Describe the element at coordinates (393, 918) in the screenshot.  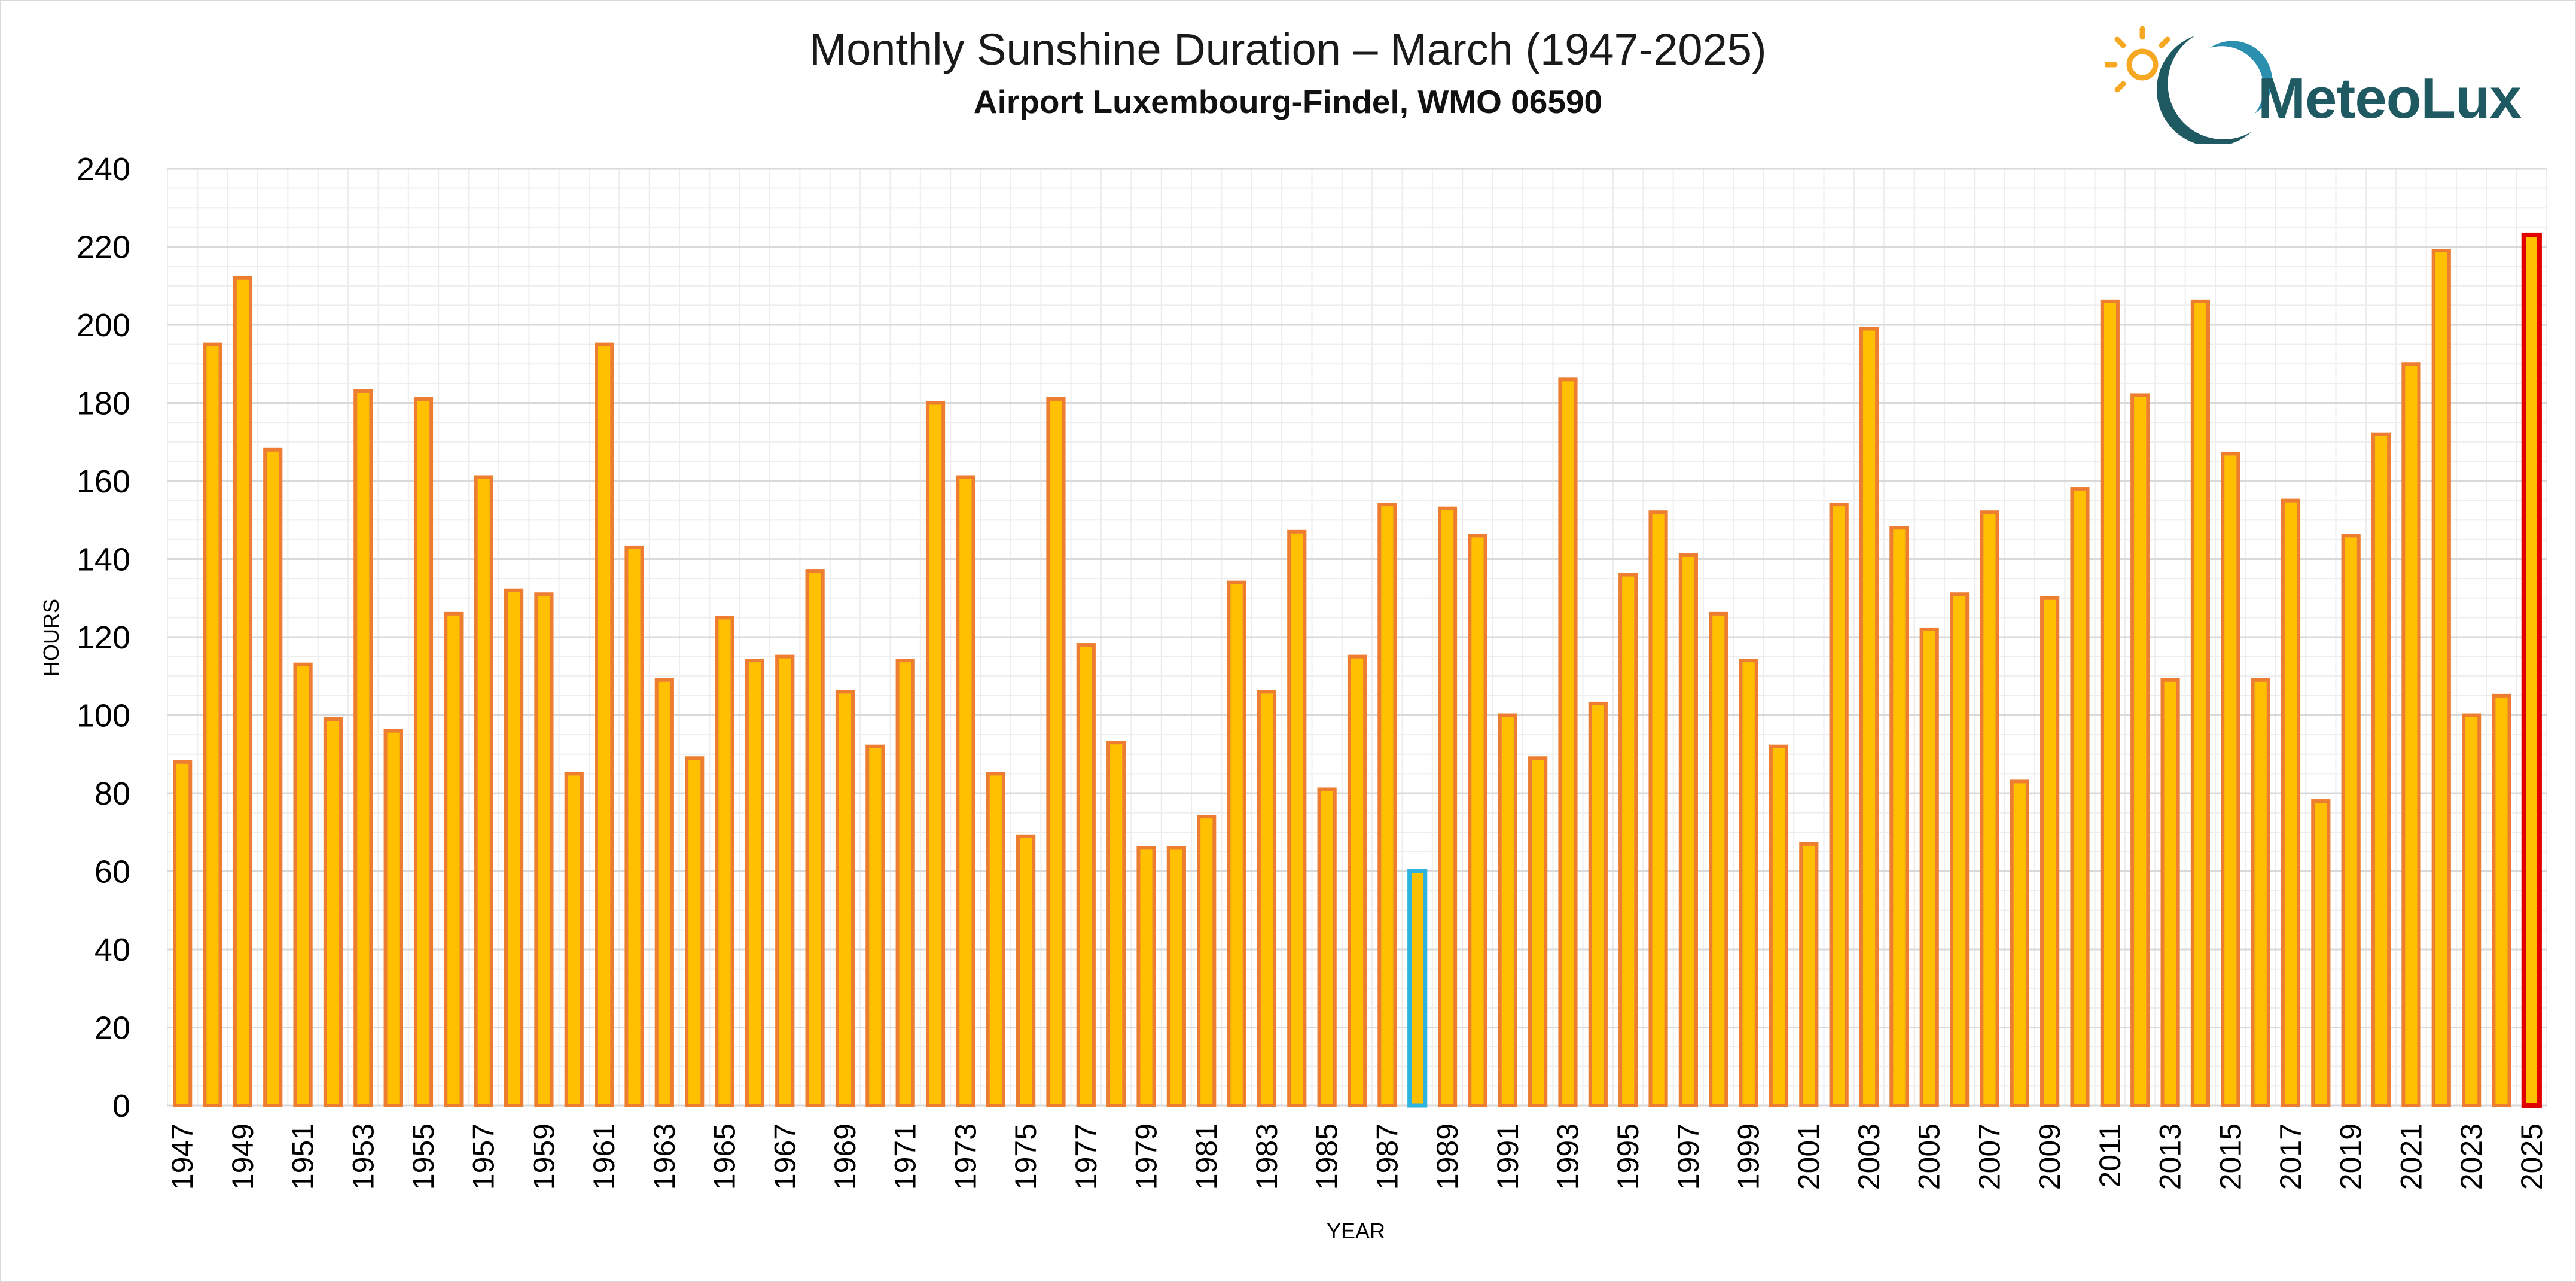
I see `bar-1954` at that location.